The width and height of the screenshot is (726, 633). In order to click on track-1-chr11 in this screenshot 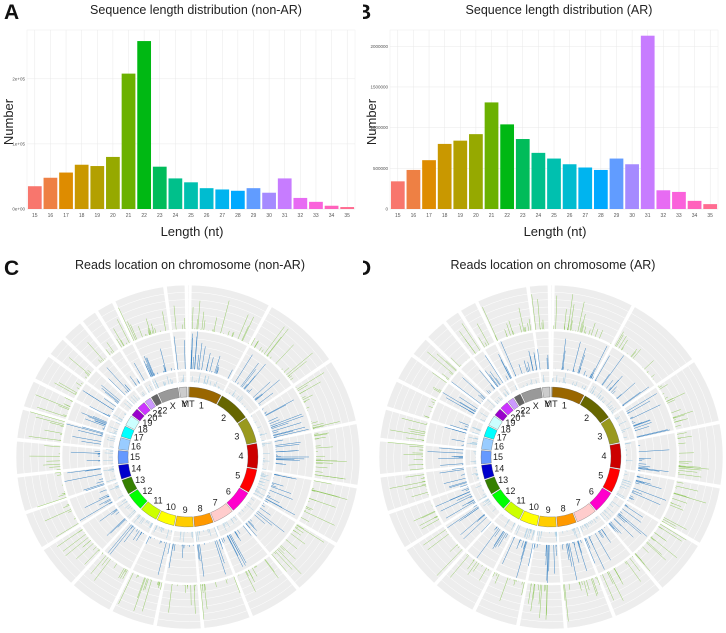, I will do `click(464, 581)`.